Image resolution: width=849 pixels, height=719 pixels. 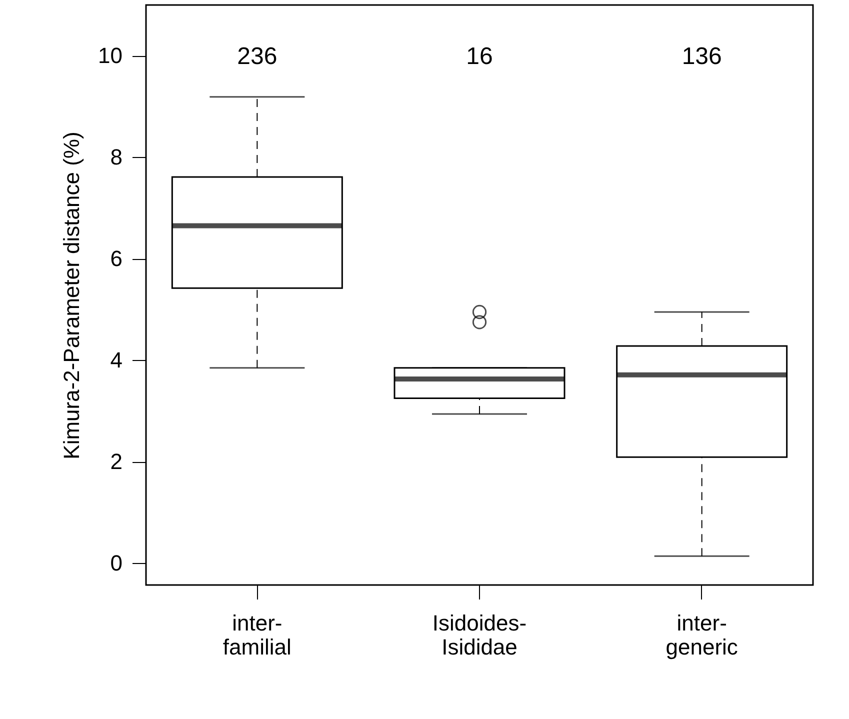 What do you see at coordinates (116, 157) in the screenshot?
I see `y-tick-label: 8` at bounding box center [116, 157].